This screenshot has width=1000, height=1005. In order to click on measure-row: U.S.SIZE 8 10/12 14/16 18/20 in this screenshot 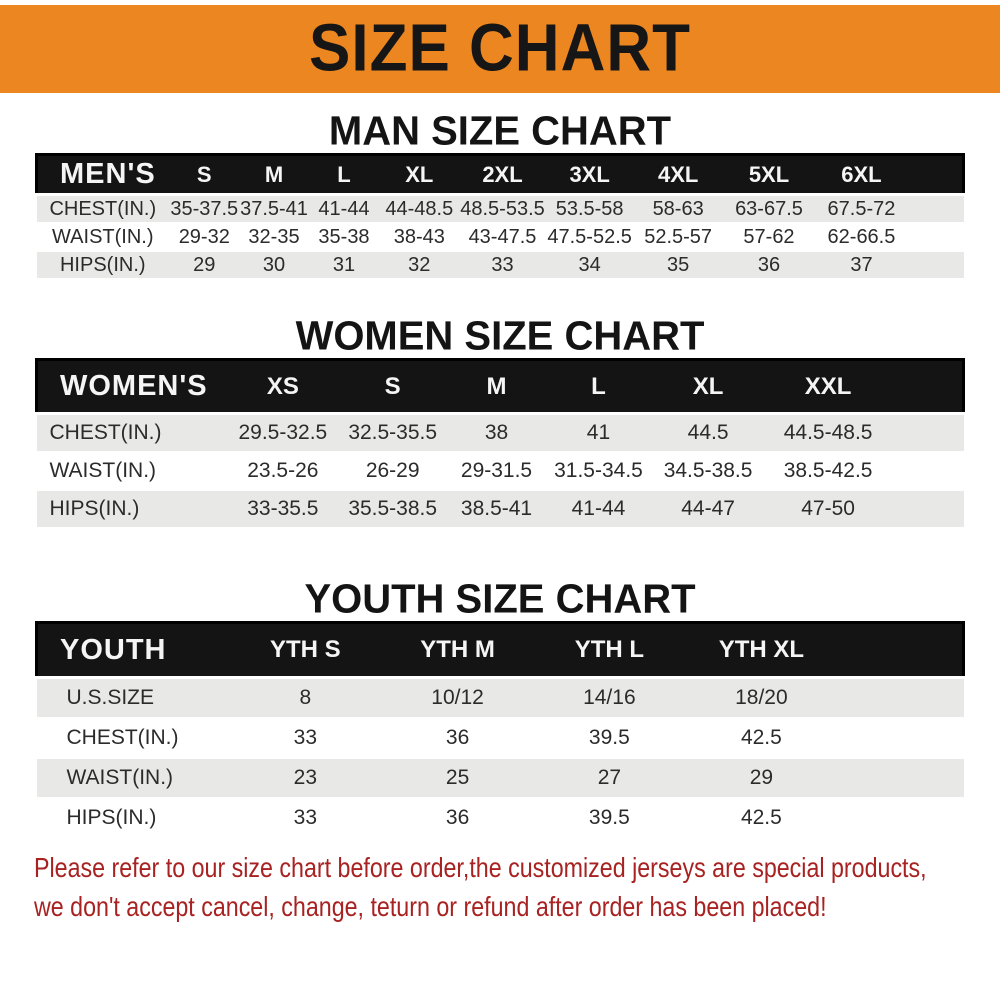, I will do `click(500, 697)`.